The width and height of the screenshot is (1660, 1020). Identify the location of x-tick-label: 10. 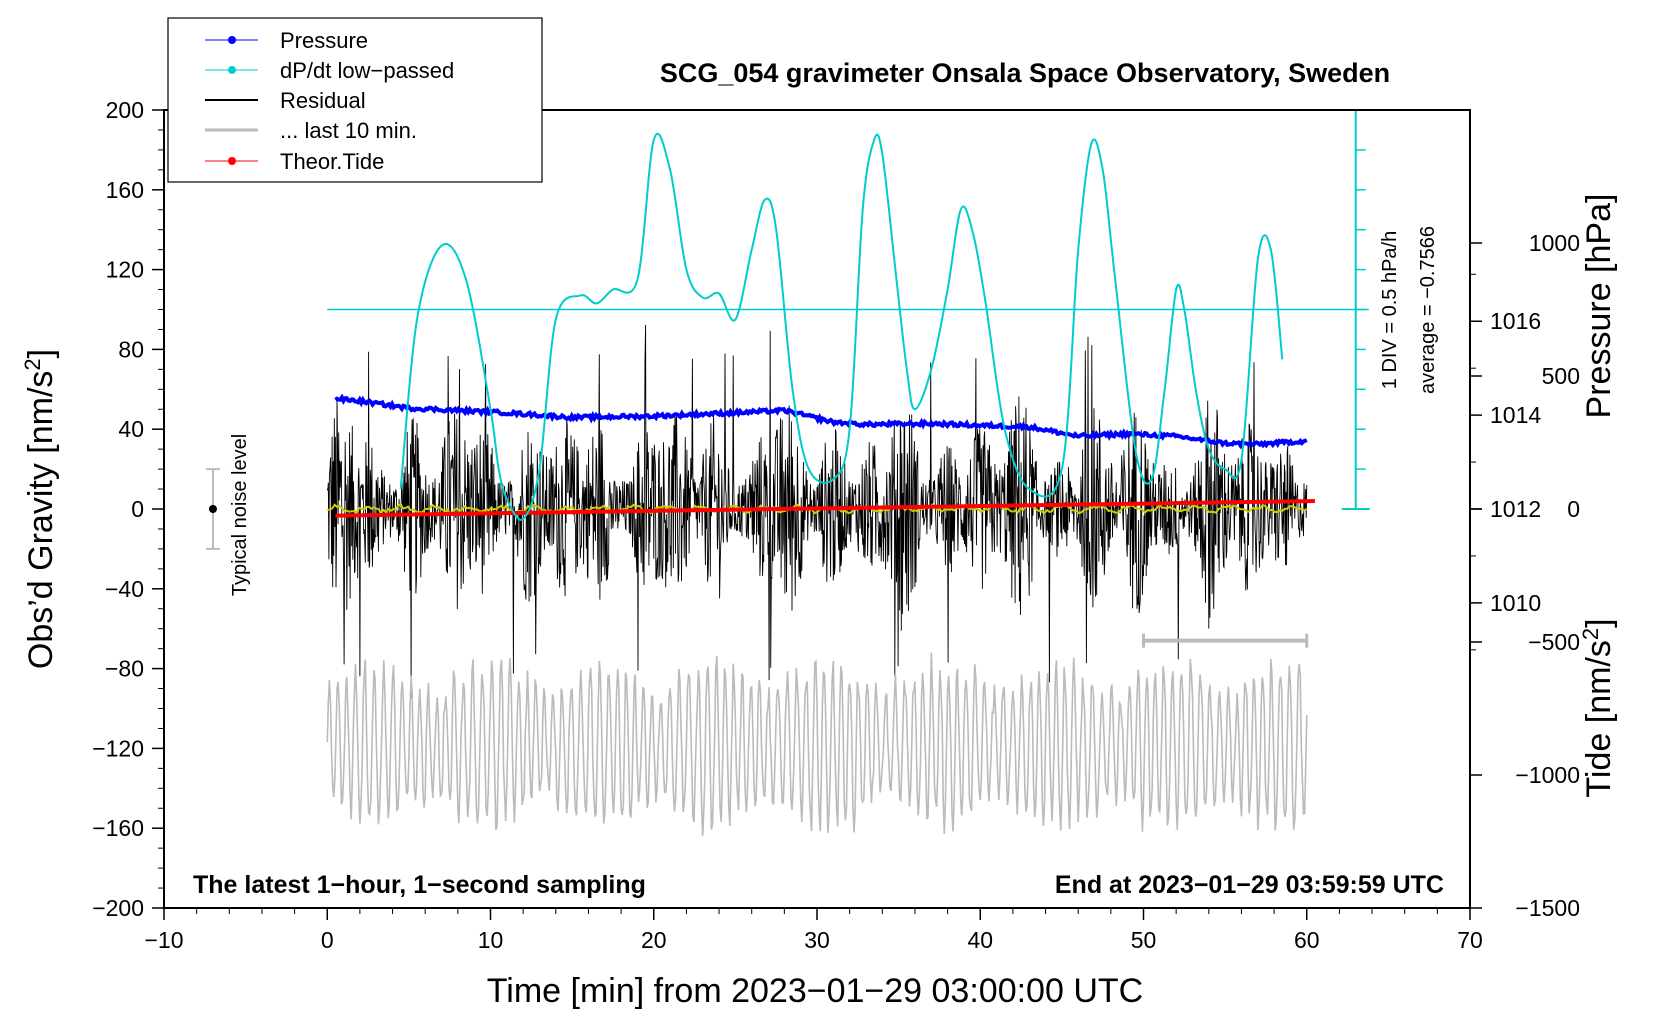
(491, 940).